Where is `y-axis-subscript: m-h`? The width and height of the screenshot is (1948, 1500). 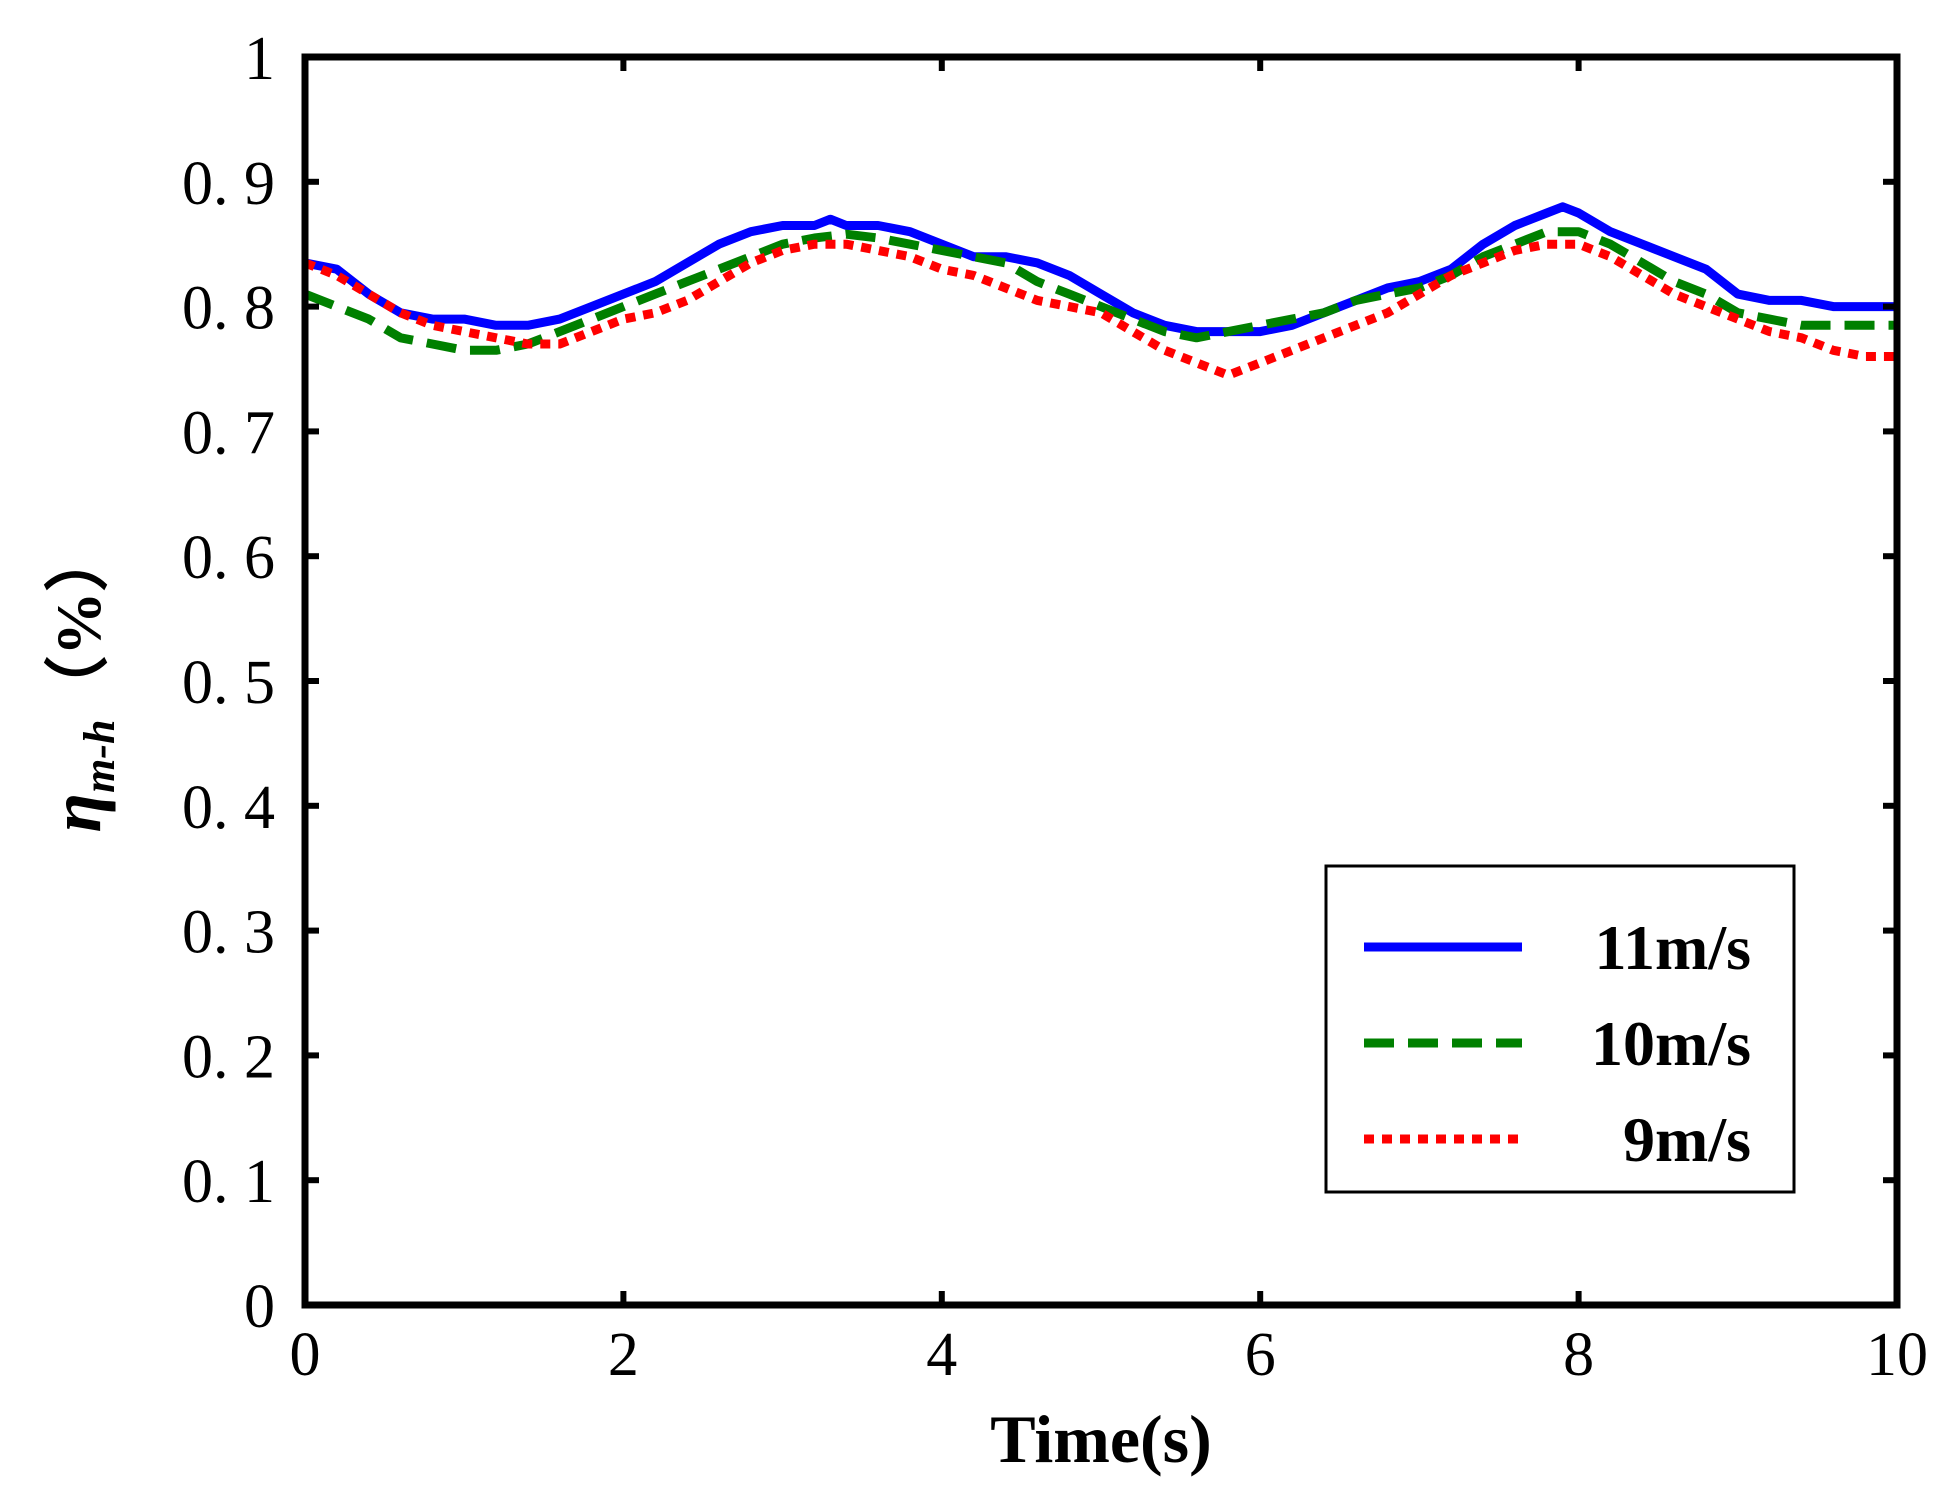
y-axis-subscript: m-h is located at coordinates (99, 756).